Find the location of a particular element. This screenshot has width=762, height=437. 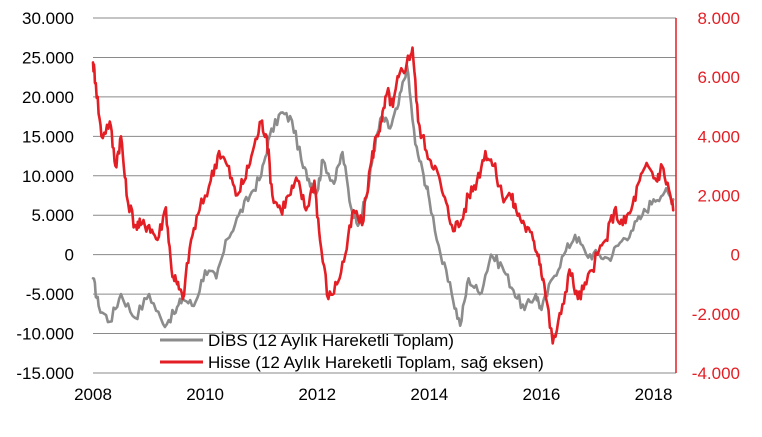

right-tick-label: -2.000 is located at coordinates (716, 314).